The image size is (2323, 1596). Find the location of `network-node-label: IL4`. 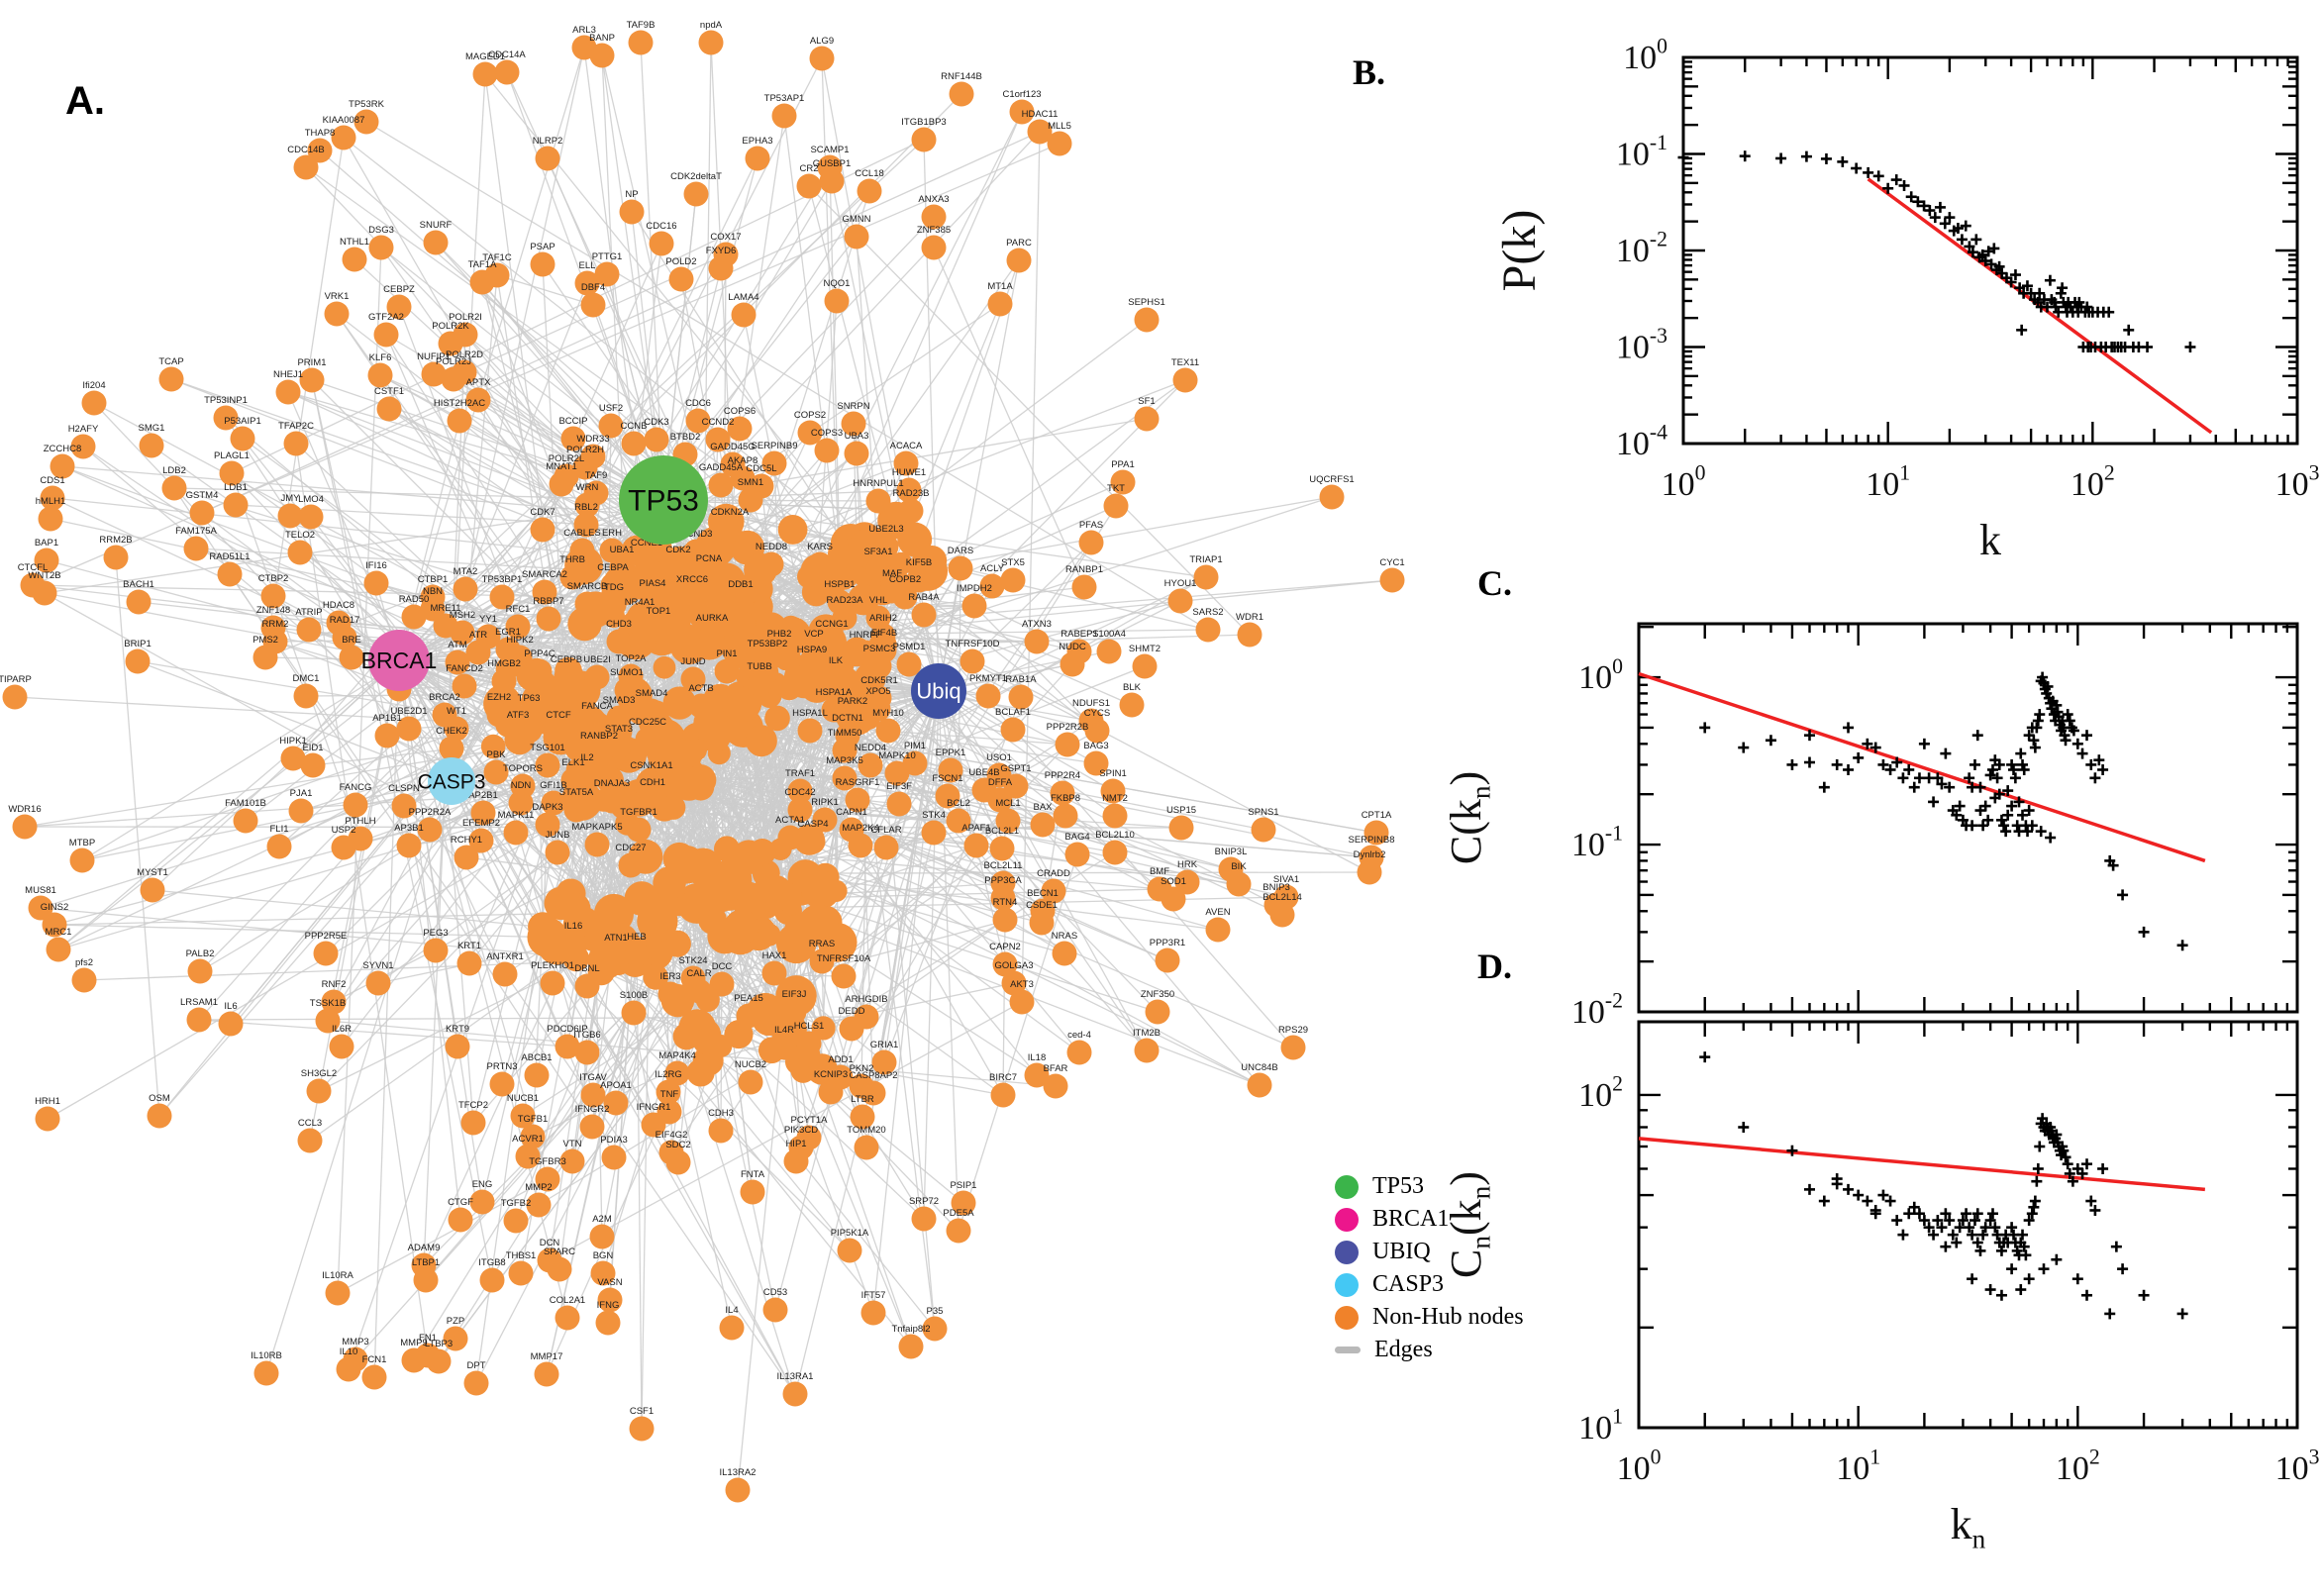

network-node-label: IL4 is located at coordinates (731, 1310).